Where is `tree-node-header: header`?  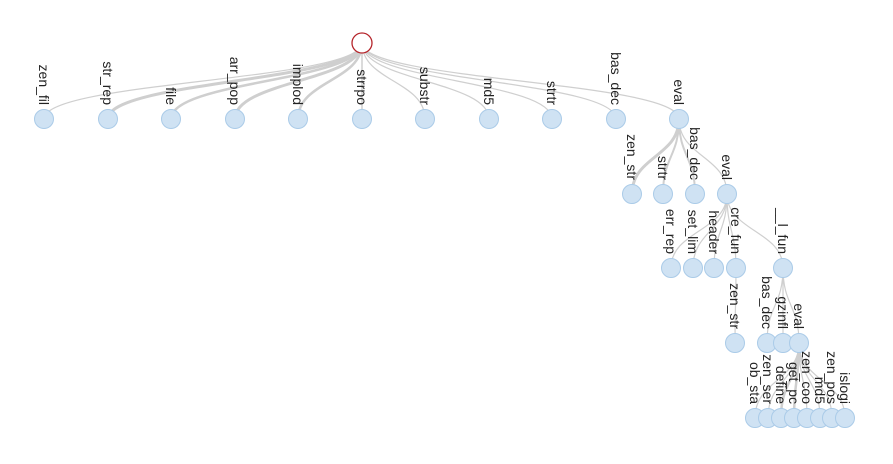 tree-node-header: header is located at coordinates (714, 244).